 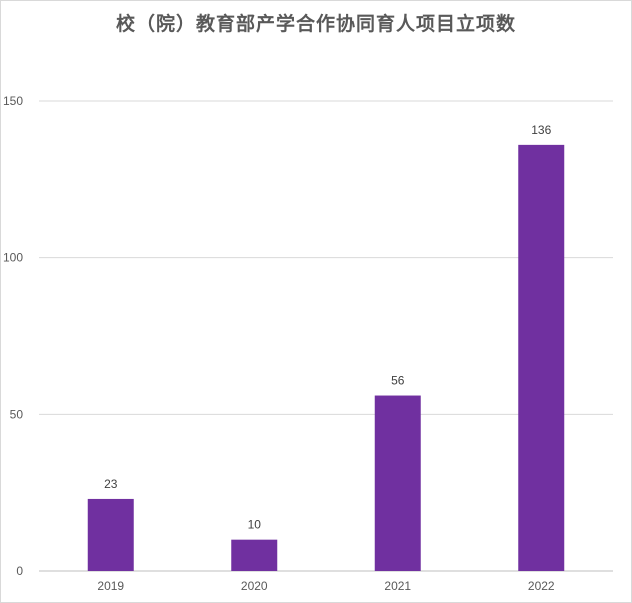 I want to click on chart-title: 校（院）教育部产学合作协同育人项目立项数, so click(x=315, y=24).